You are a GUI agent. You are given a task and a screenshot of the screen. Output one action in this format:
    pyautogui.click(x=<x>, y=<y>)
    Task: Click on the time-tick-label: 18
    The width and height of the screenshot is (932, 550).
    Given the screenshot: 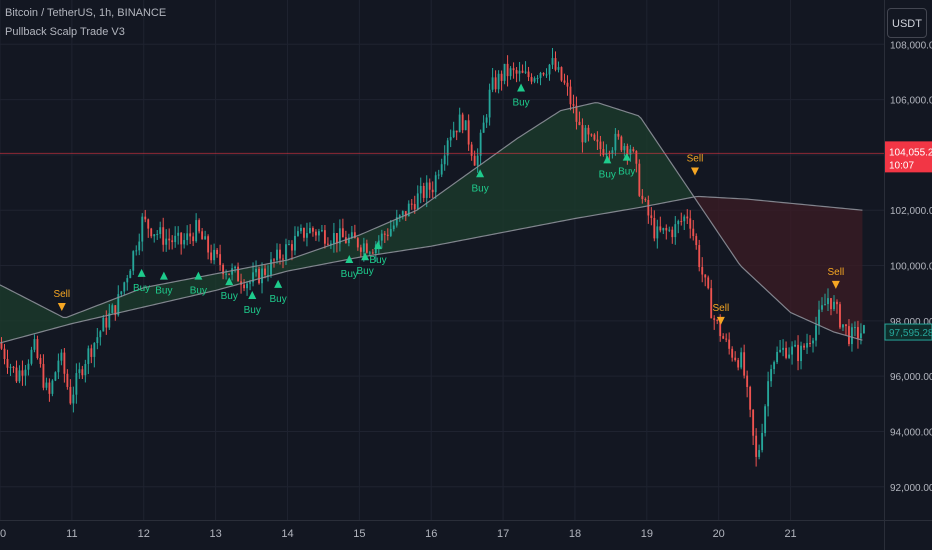 What is the action you would take?
    pyautogui.click(x=575, y=534)
    